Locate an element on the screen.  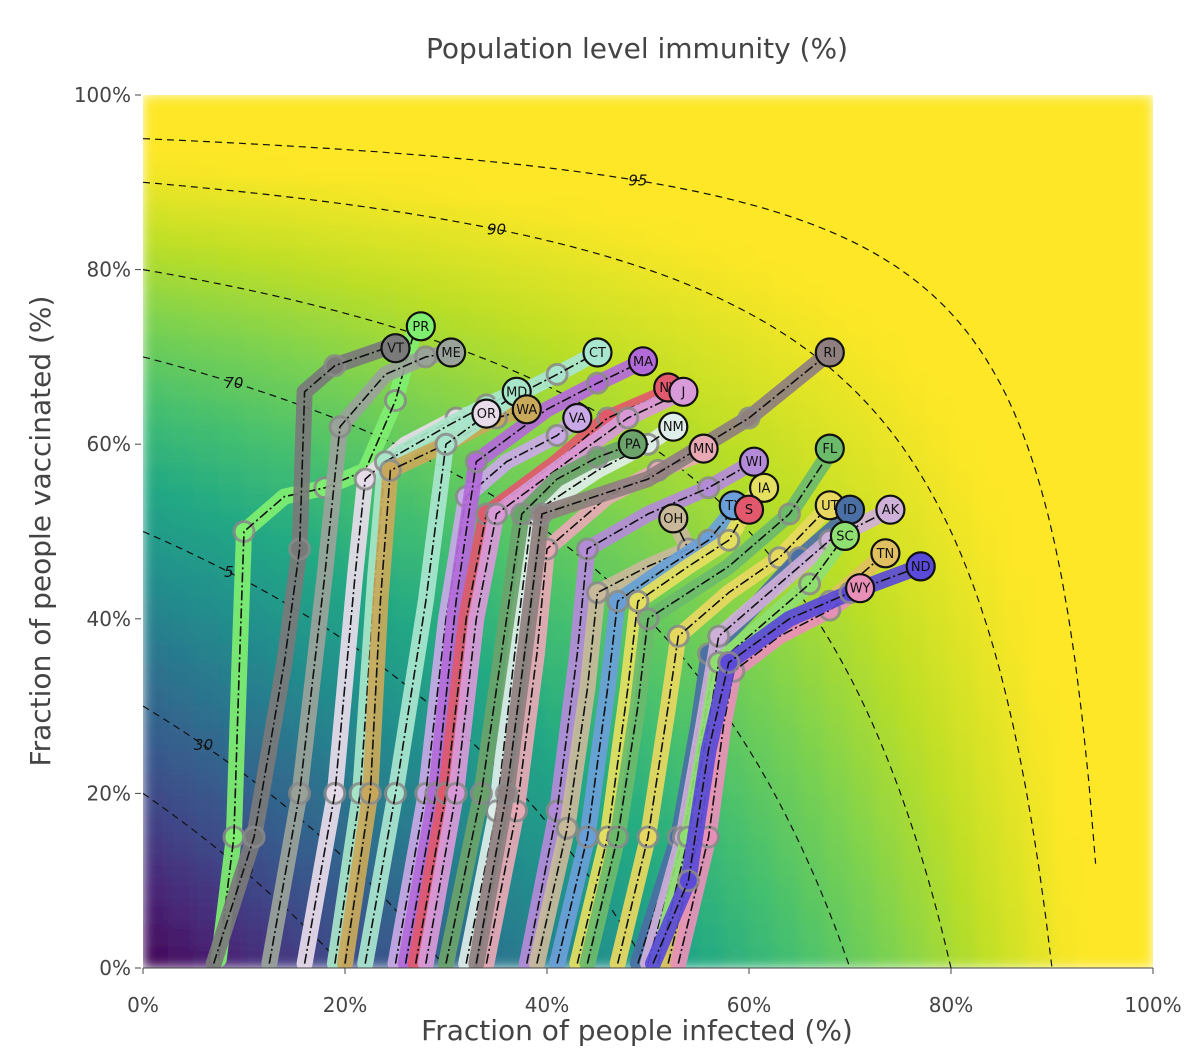
state-marker-VA is located at coordinates (577, 418).